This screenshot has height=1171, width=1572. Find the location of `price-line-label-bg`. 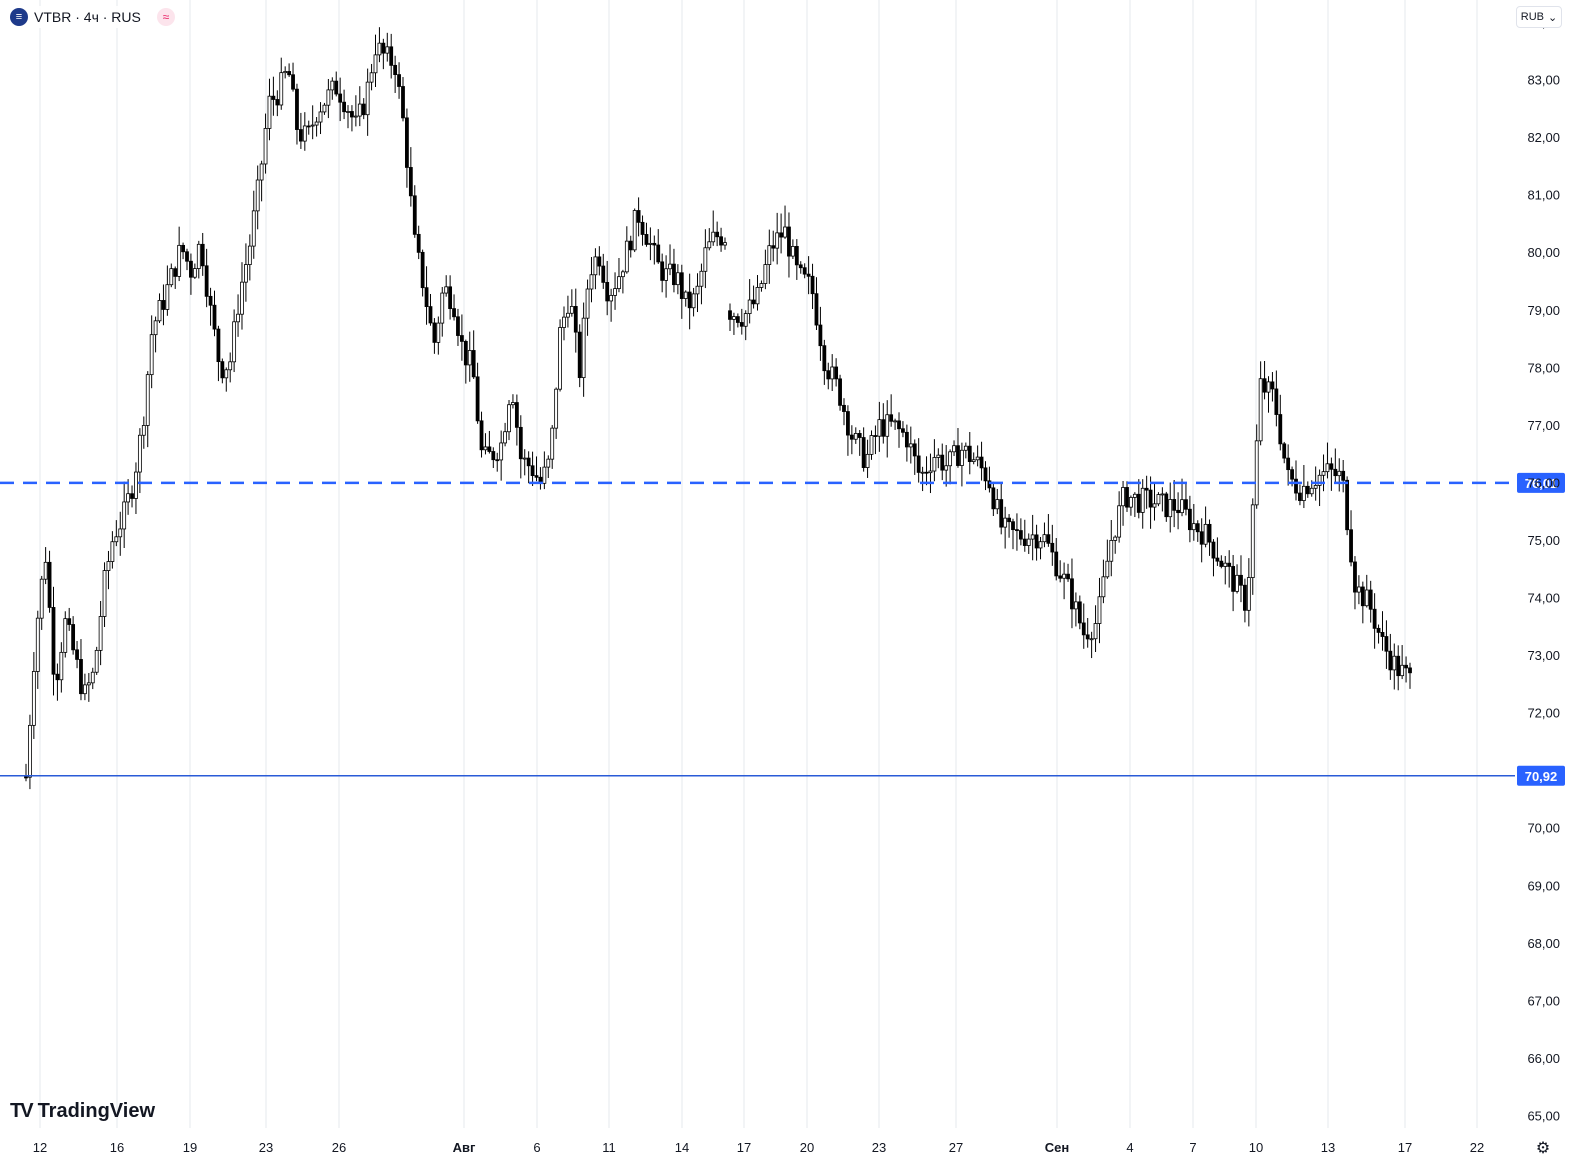

price-line-label-bg is located at coordinates (1541, 775).